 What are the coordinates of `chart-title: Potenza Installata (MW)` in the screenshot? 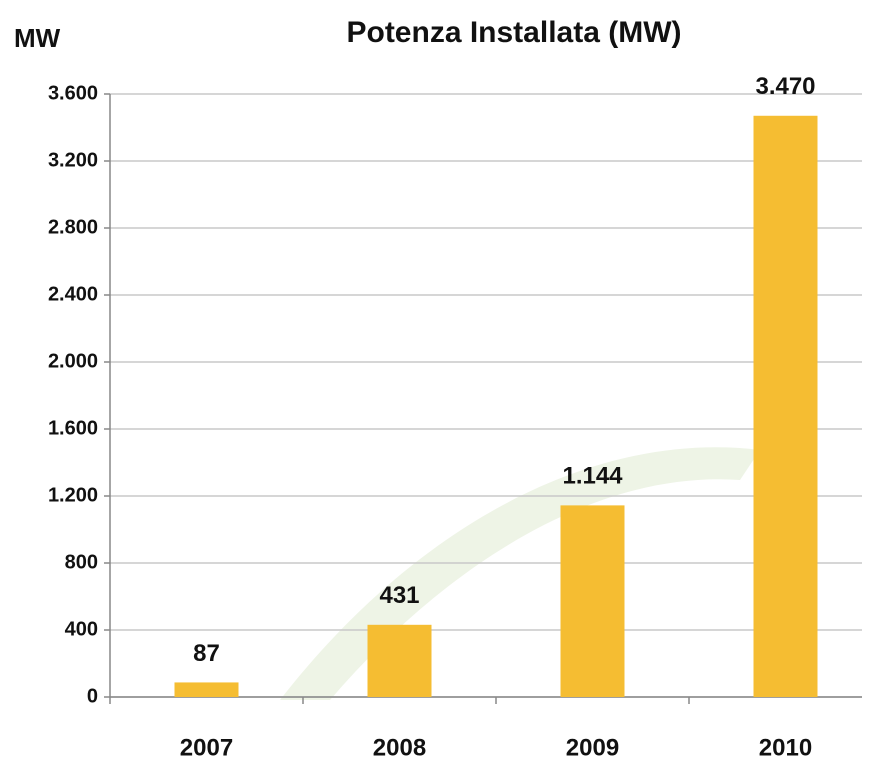 It's located at (513, 32).